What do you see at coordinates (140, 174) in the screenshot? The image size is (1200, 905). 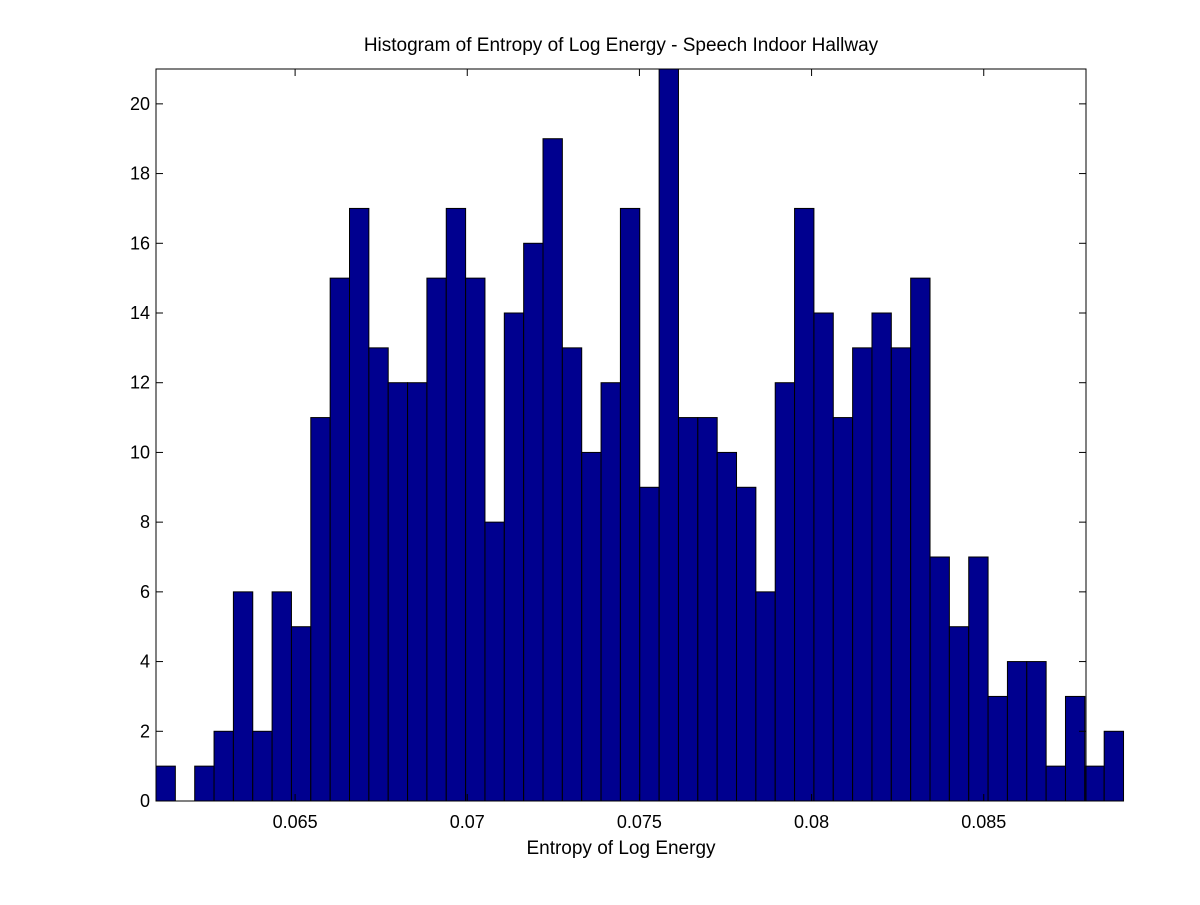 I see `y-tick-label: 18` at bounding box center [140, 174].